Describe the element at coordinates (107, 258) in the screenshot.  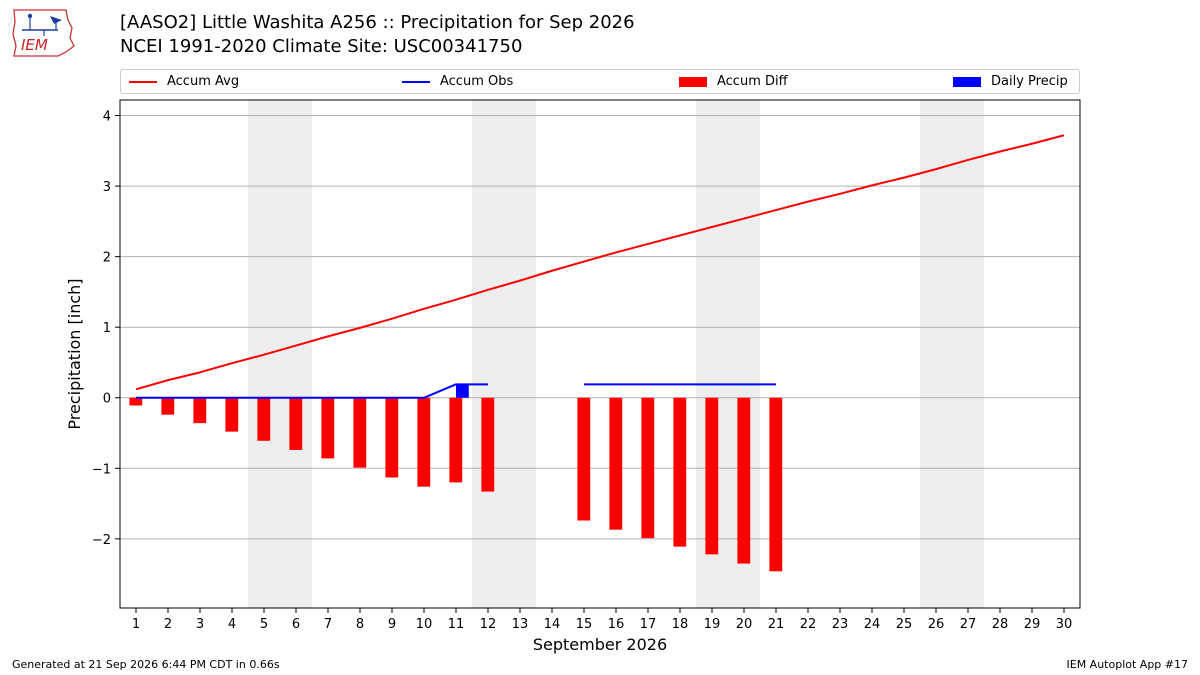
I see `y-tick-label: 2` at that location.